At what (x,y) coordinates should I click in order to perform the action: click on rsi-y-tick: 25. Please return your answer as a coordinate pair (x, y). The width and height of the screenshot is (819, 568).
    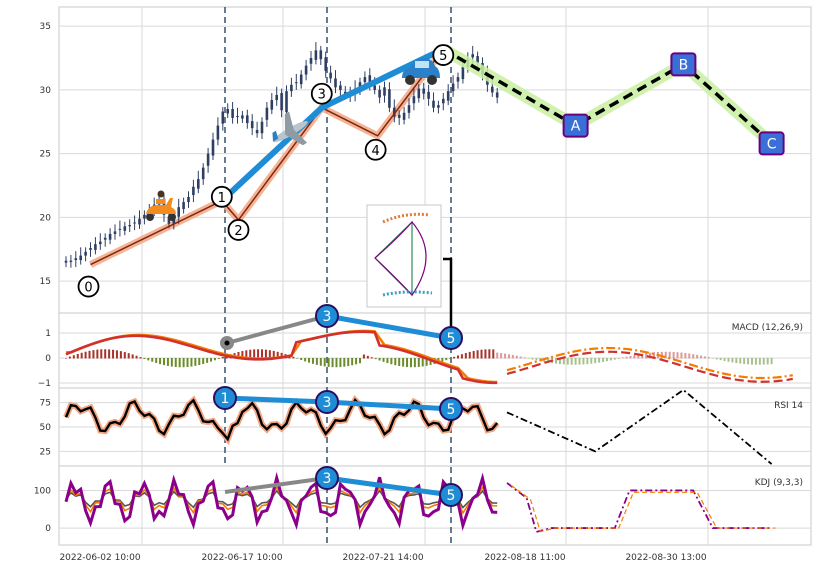
    Looking at the image, I should click on (45, 452).